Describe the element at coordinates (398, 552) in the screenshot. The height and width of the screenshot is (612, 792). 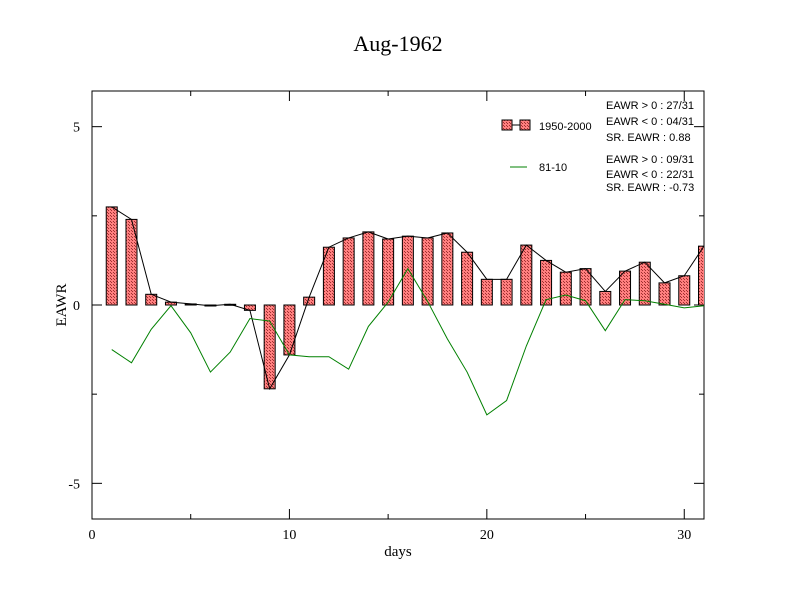
I see `x-axis-label: days` at that location.